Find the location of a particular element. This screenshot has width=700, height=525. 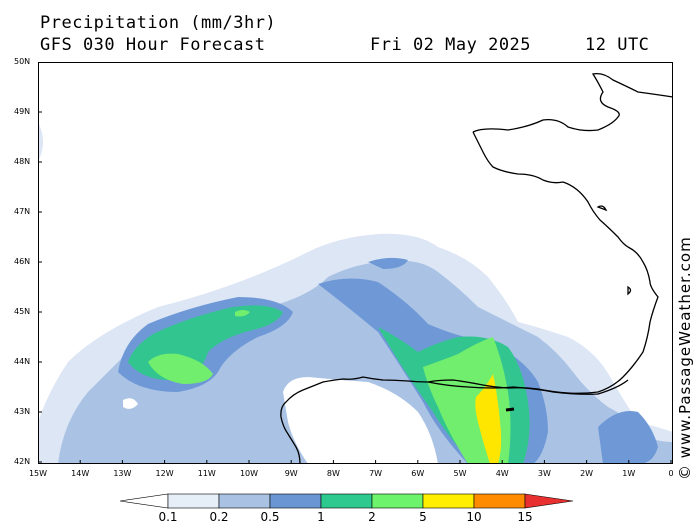

lat-label: 42N is located at coordinates (22, 461).